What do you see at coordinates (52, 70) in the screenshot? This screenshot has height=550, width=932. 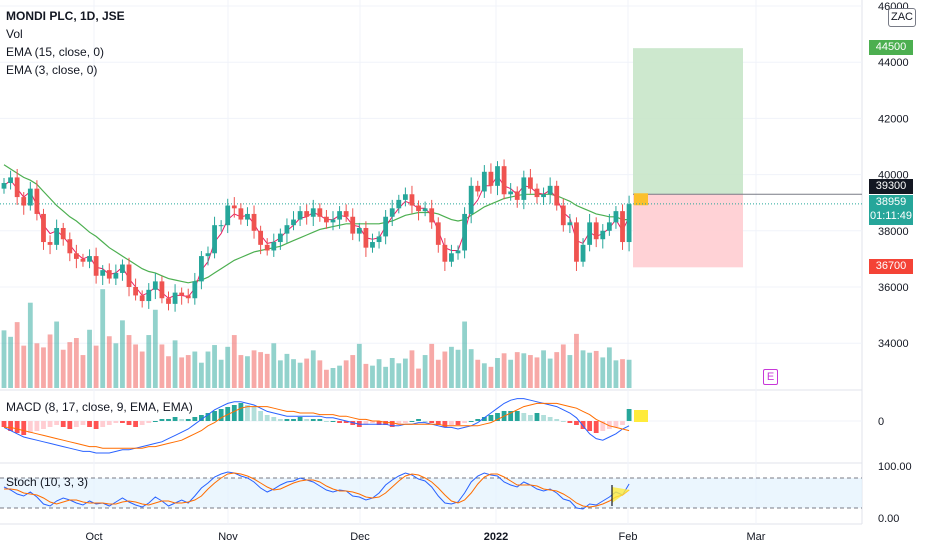 I see `ema3-legend: EMA (3, close, 0)` at bounding box center [52, 70].